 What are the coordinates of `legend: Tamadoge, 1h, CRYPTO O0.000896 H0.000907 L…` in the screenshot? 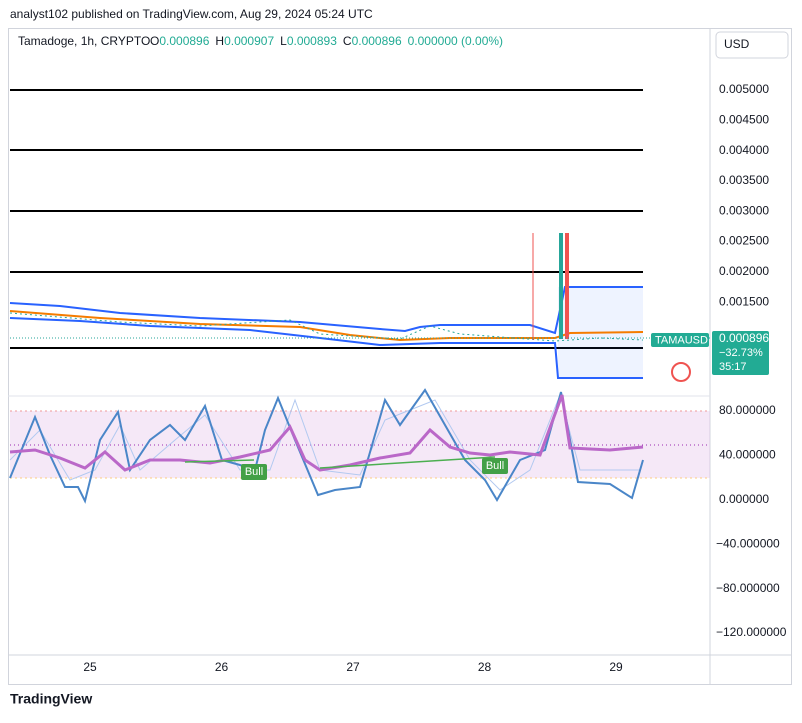 It's located at (260, 41).